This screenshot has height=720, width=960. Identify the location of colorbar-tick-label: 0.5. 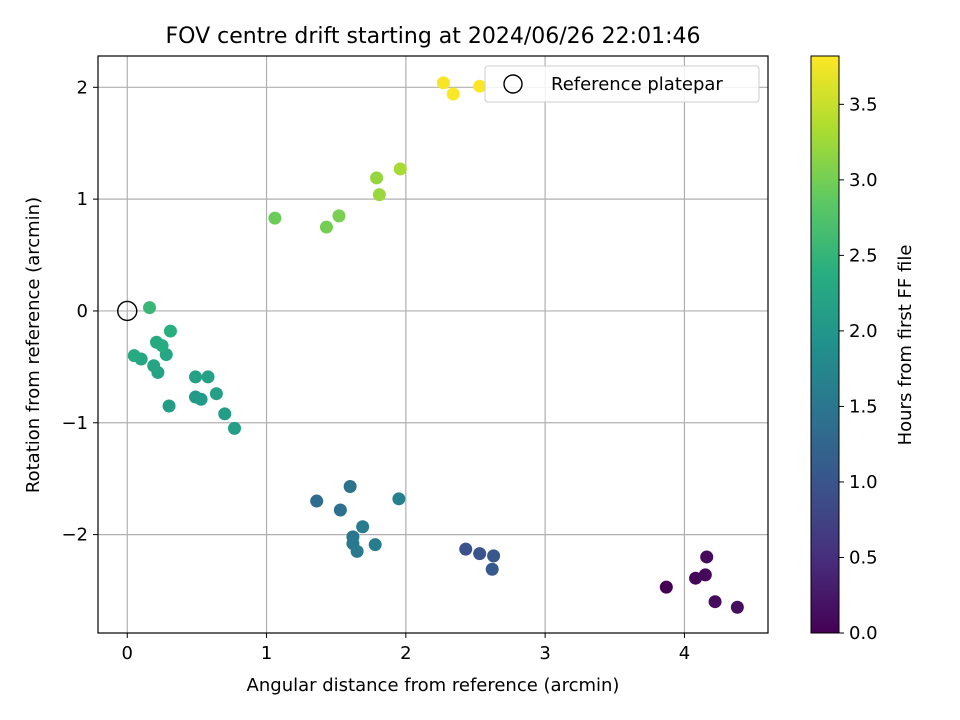
(863, 557).